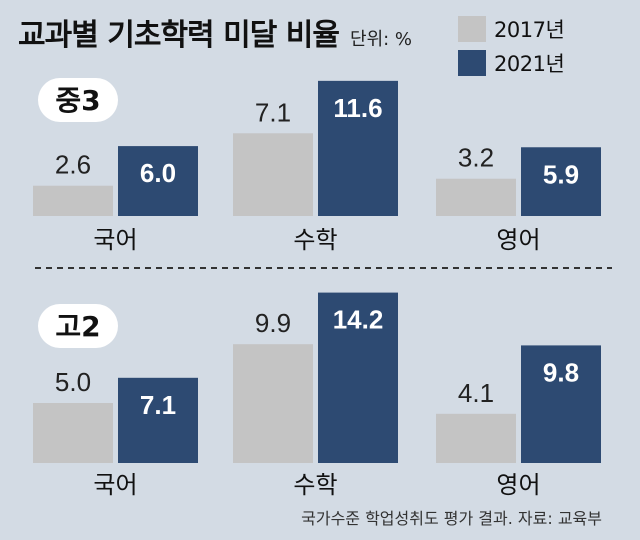  I want to click on legend-swatch-2021, so click(472, 63).